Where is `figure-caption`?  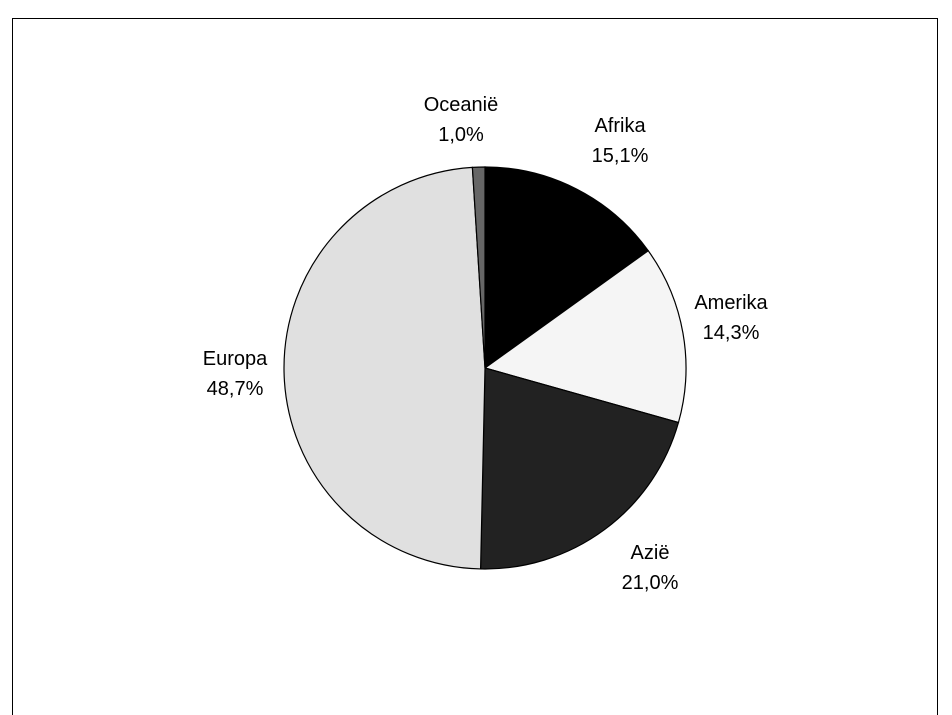 figure-caption is located at coordinates (476, 5).